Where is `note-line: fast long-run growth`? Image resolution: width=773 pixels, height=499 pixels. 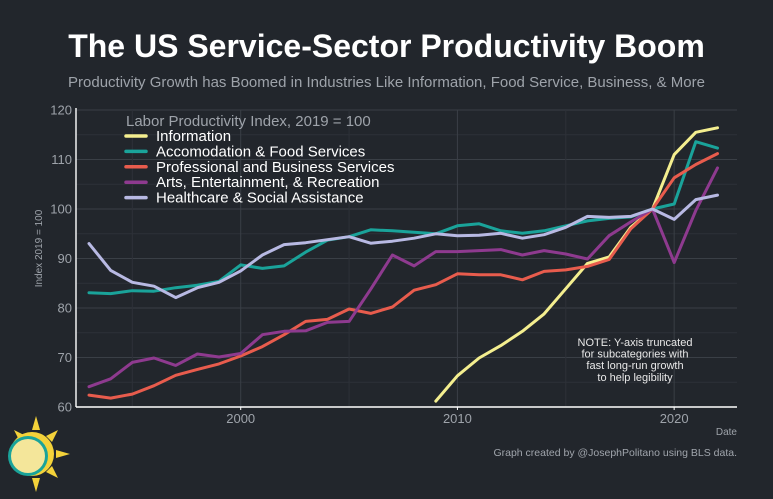
note-line: fast long-run growth is located at coordinates (634, 366).